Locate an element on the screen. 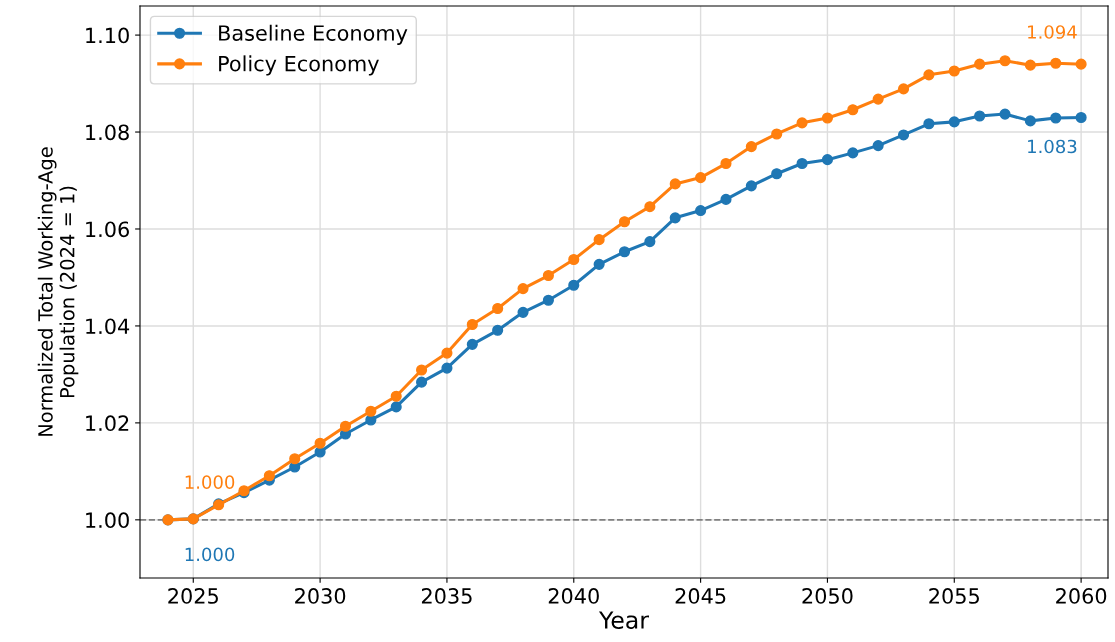 Image resolution: width=1115 pixels, height=642 pixels. x-tick-label: 2030 is located at coordinates (320, 596).